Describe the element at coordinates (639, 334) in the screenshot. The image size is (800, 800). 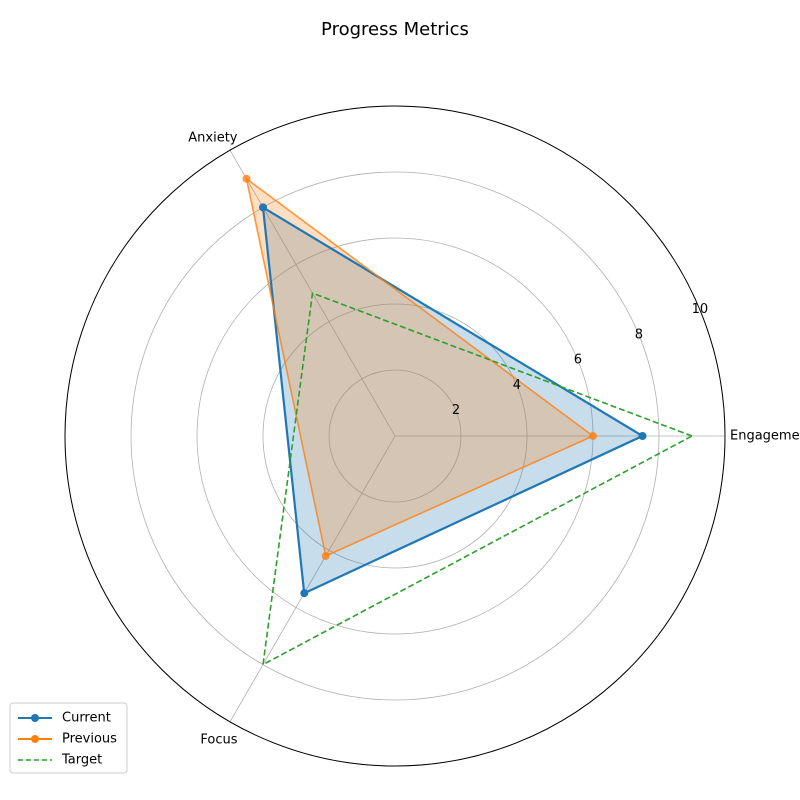
I see `radial-tick-label: 8` at that location.